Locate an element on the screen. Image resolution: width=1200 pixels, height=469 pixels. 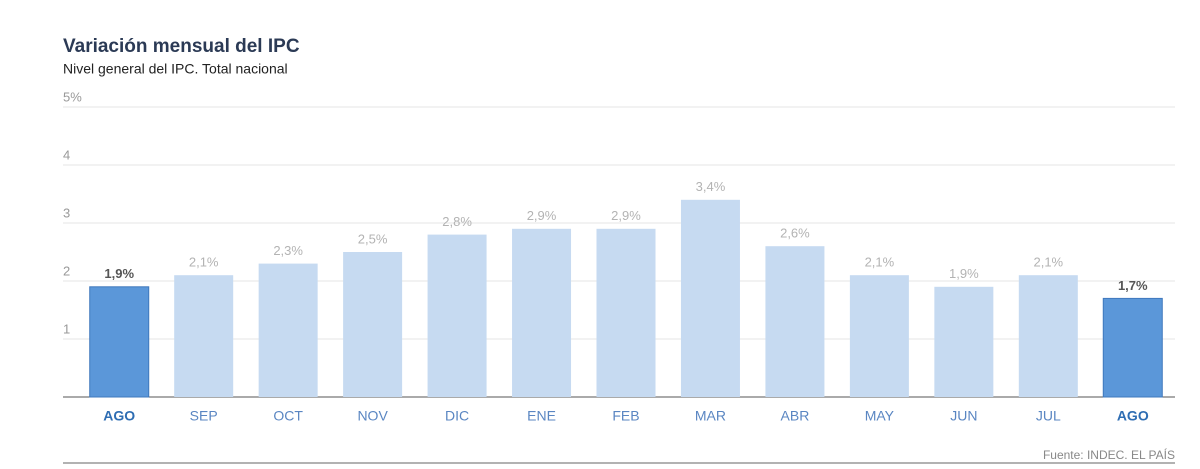
x-tick-label: OCT is located at coordinates (288, 416).